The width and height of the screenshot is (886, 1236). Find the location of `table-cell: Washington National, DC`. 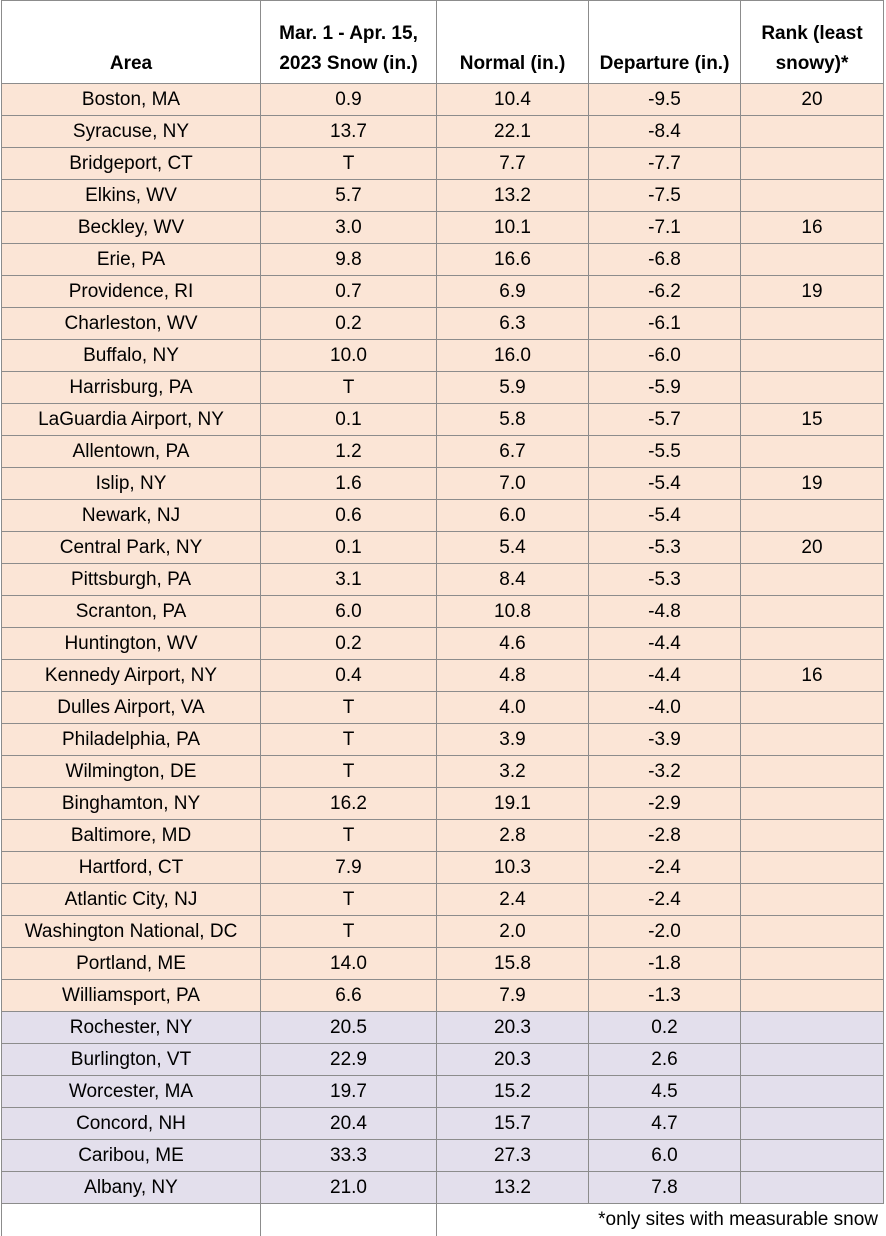

table-cell: Washington National, DC is located at coordinates (131, 932).